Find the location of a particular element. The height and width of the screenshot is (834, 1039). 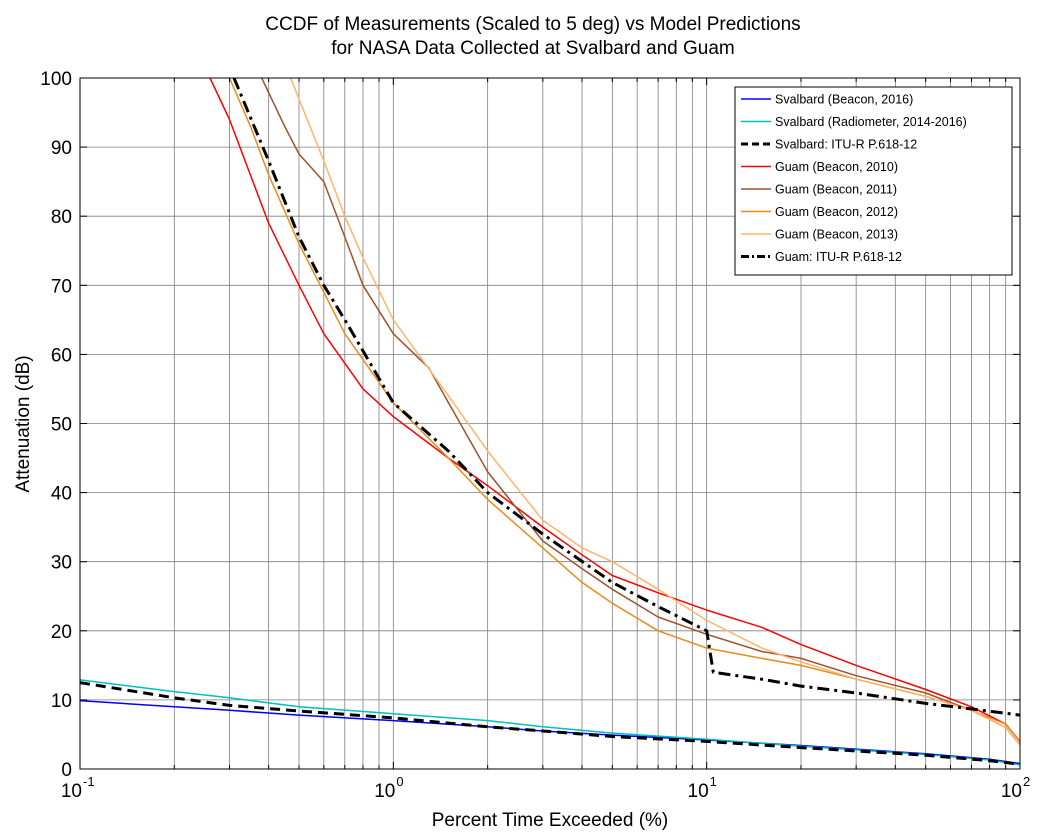

y-tick-labels: 0 10 20 30 40 50 60 70 80 90 100 is located at coordinates (56, 425).